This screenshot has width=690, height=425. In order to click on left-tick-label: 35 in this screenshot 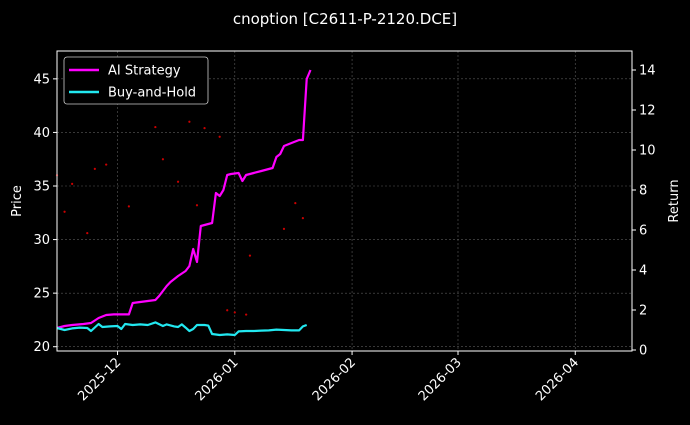, I will do `click(41, 187)`.